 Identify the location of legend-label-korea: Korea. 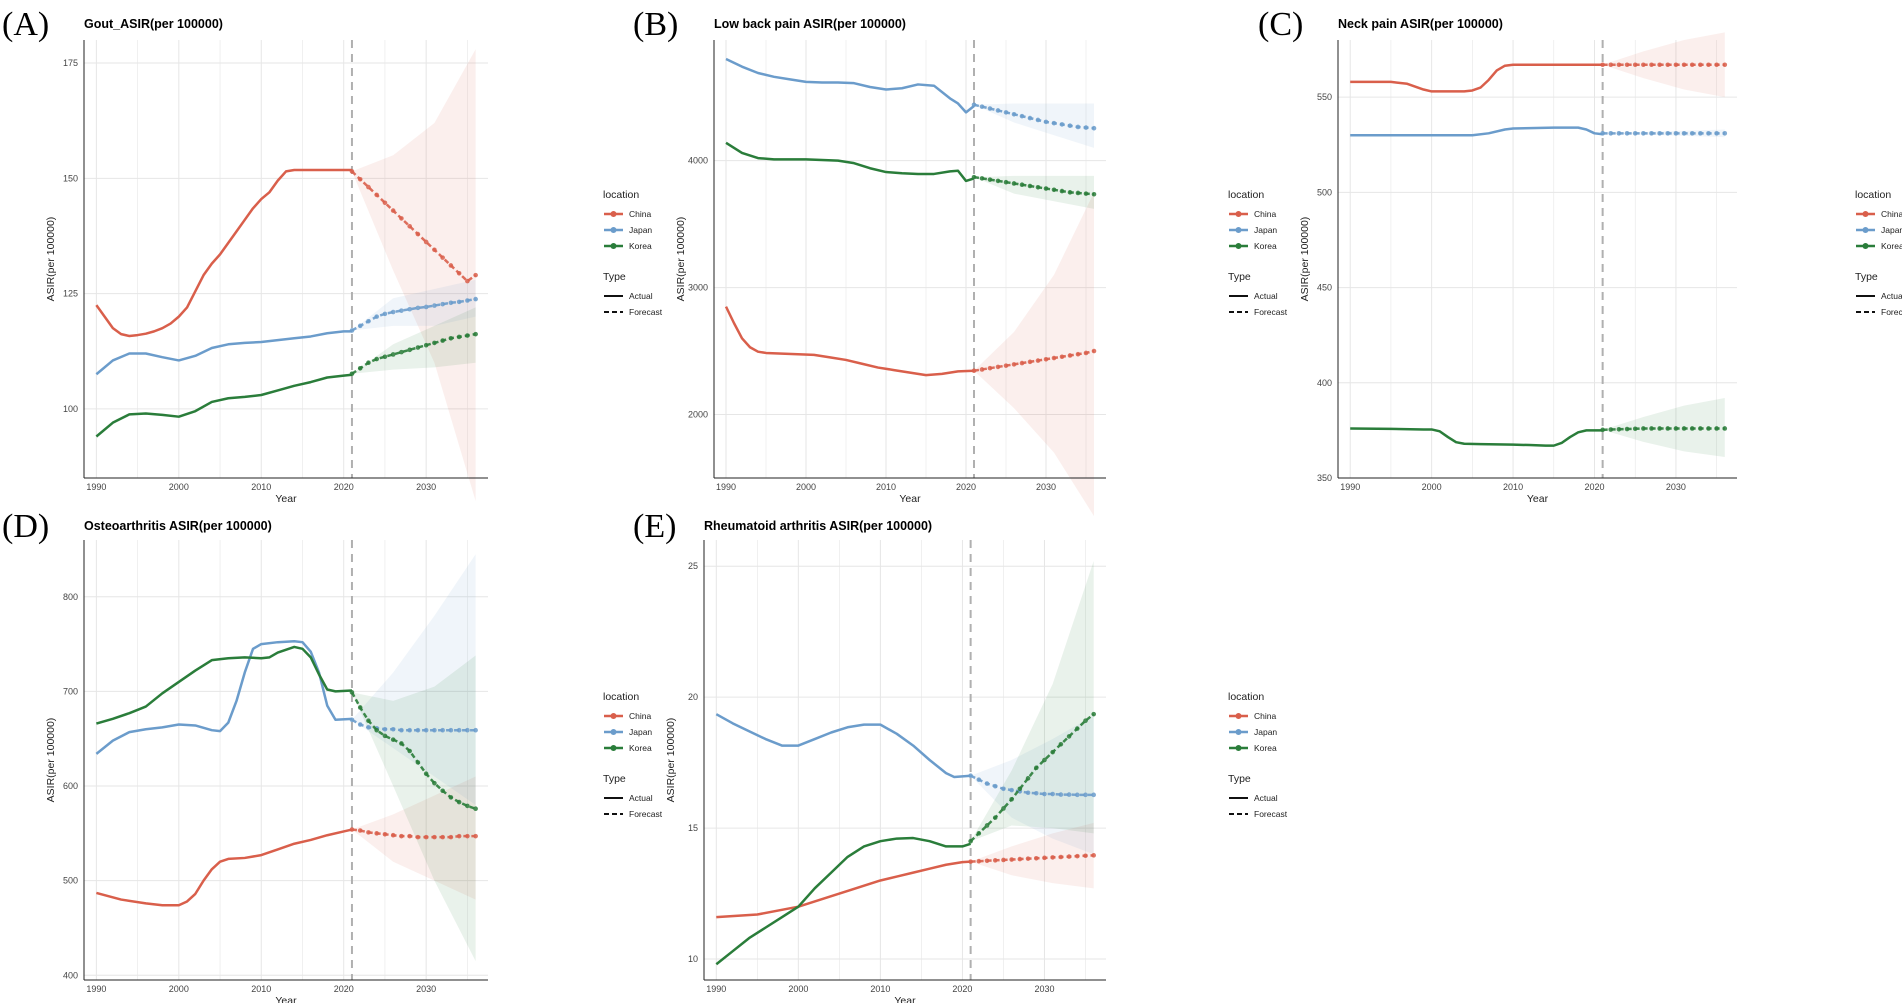
(640, 246).